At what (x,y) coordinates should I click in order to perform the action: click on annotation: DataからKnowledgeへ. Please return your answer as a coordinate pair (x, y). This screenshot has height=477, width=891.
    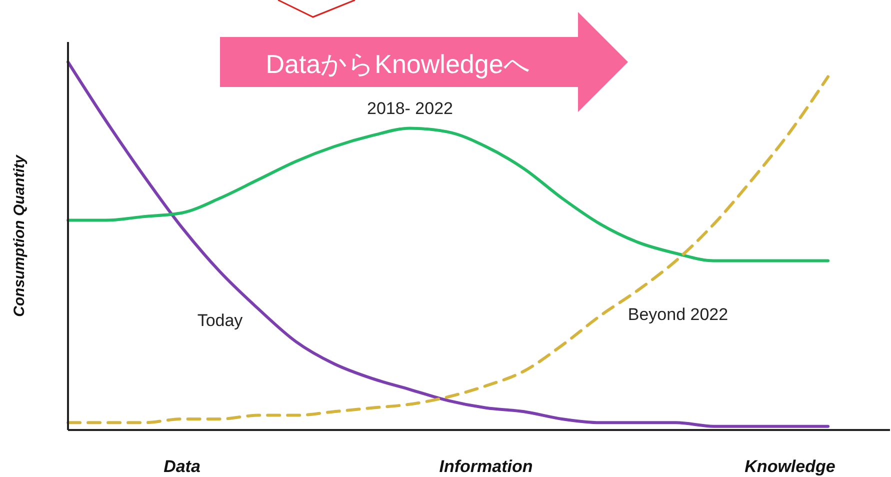
    Looking at the image, I should click on (398, 64).